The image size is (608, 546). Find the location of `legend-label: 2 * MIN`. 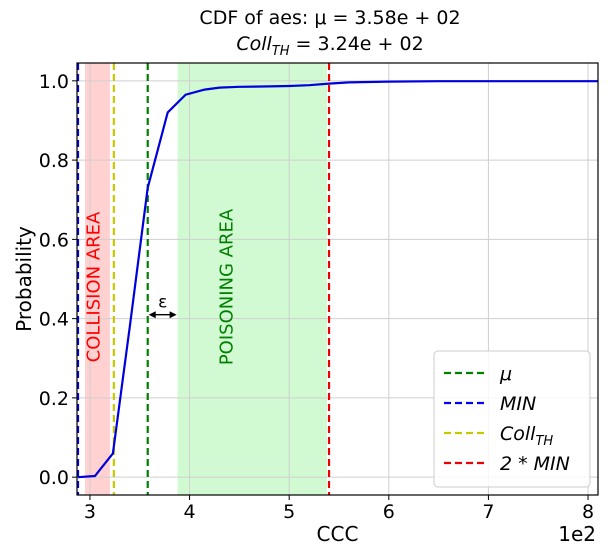

legend-label: 2 * MIN is located at coordinates (535, 464).